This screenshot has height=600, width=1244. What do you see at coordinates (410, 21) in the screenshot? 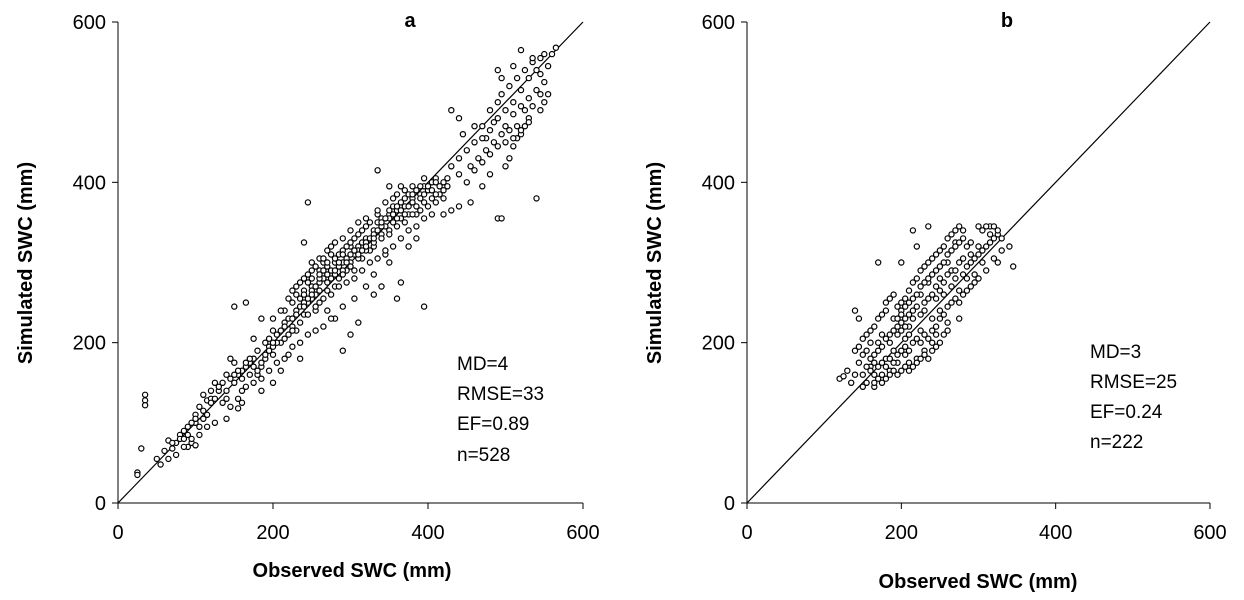
I see `panel-a-title: a` at bounding box center [410, 21].